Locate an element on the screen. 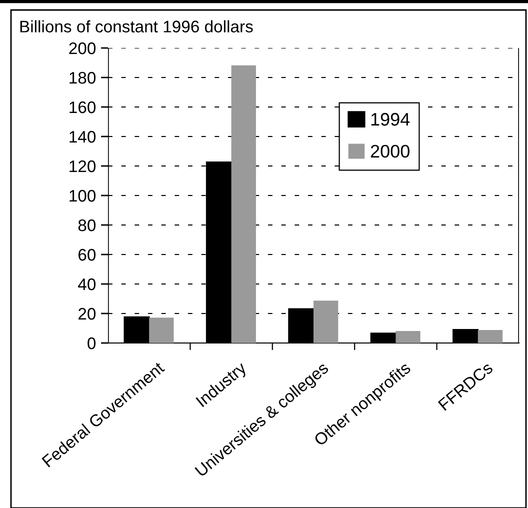  y-tick-label: 60 is located at coordinates (87, 254).